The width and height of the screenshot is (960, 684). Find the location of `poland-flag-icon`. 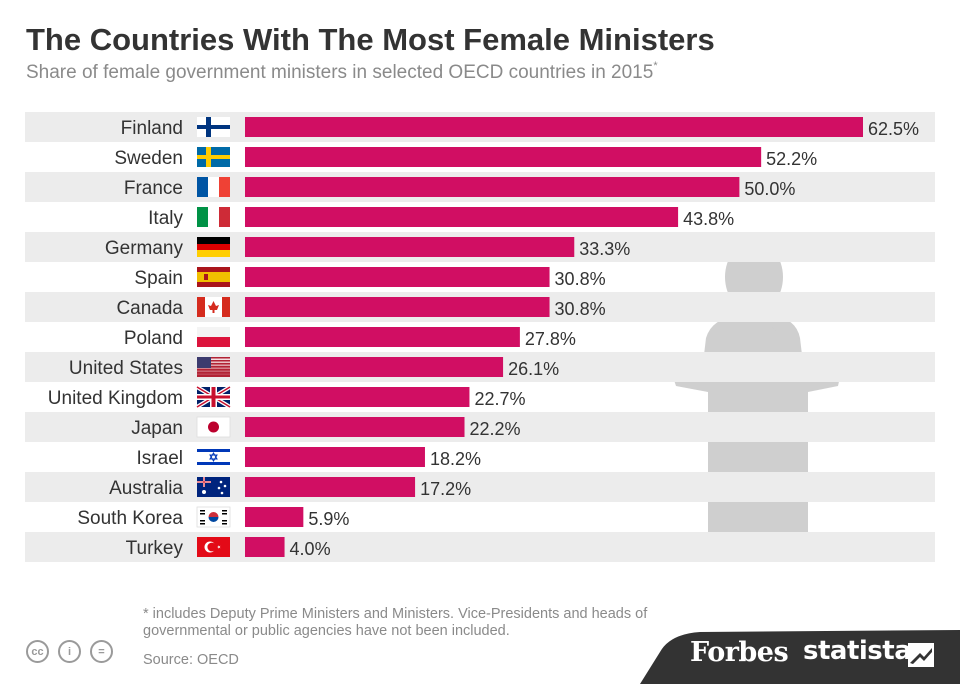

poland-flag-icon is located at coordinates (213, 337).